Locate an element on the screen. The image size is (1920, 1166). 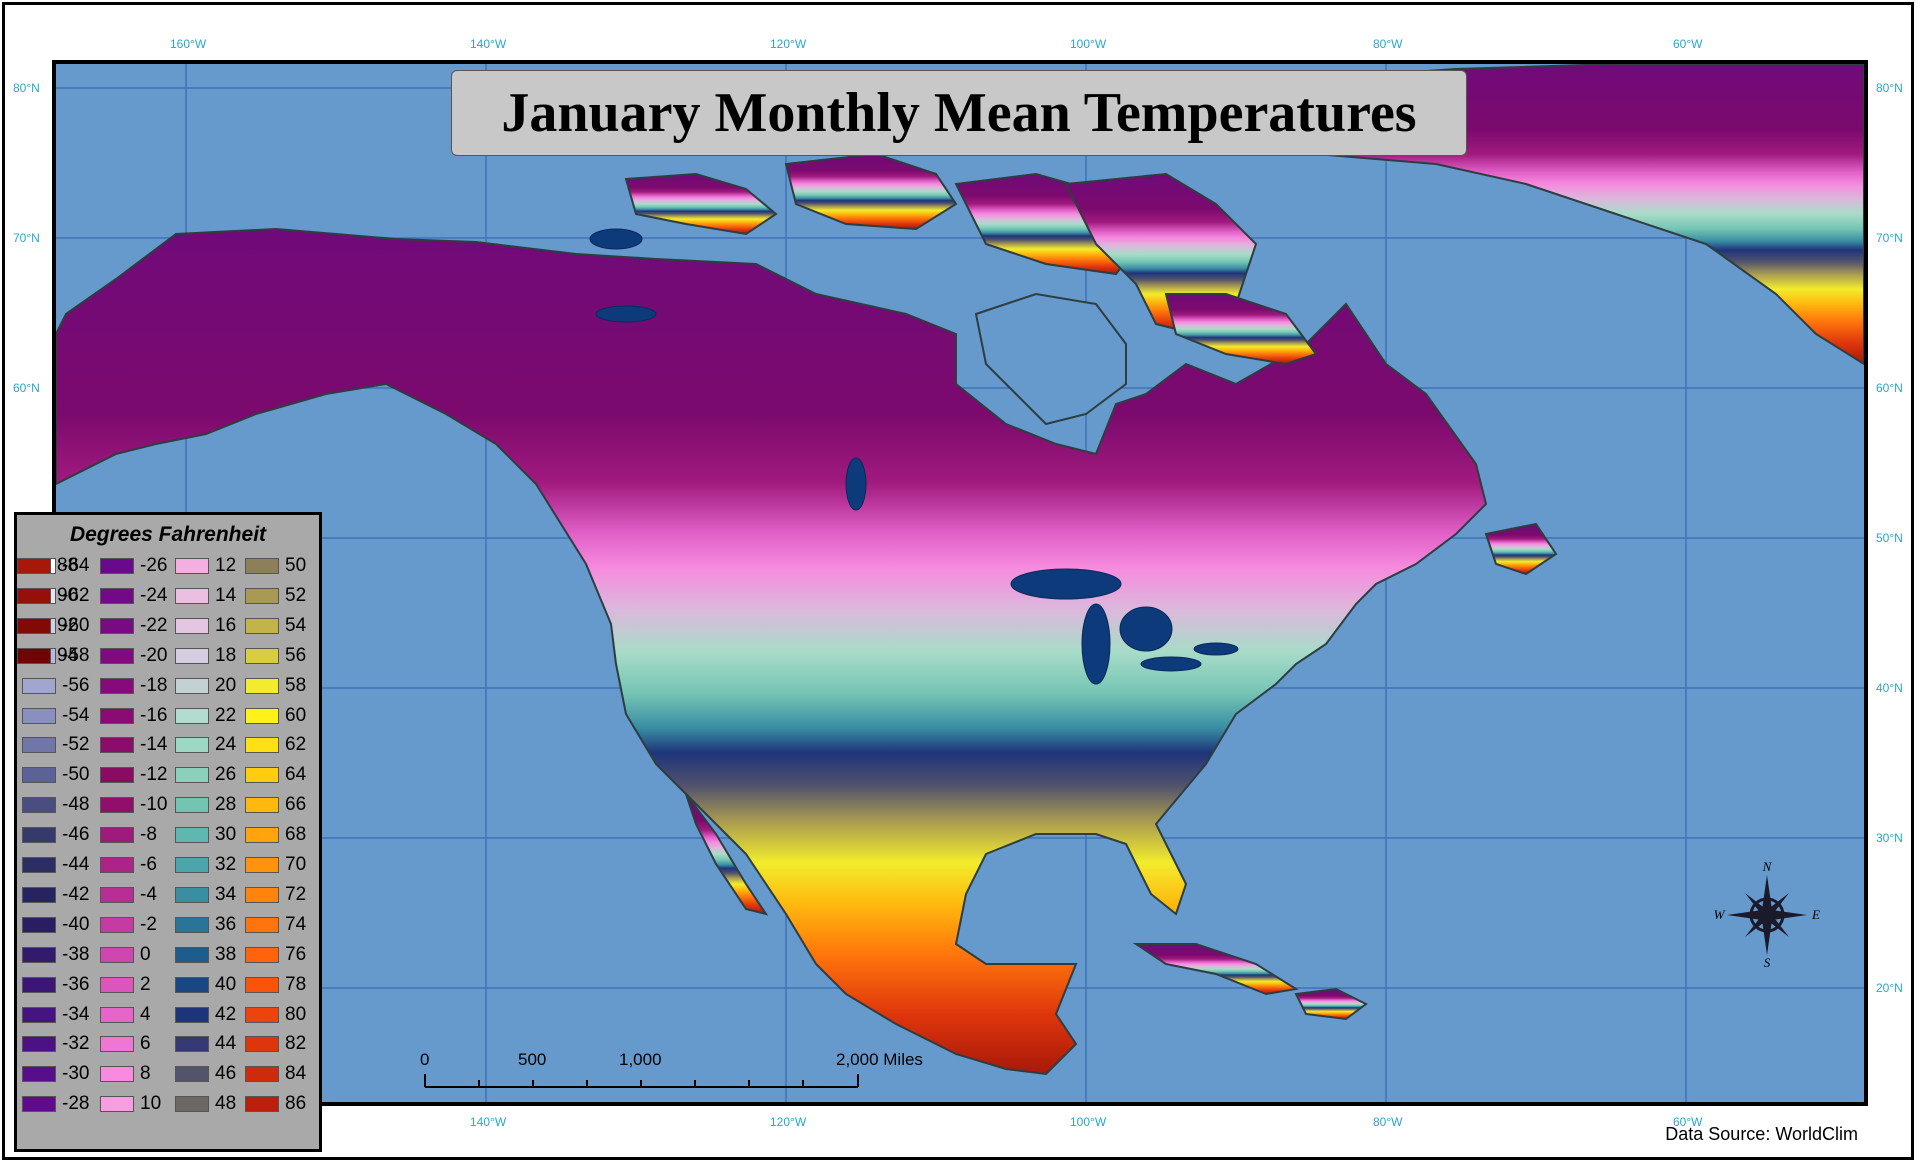
legend-item: -4 is located at coordinates (128, 895).